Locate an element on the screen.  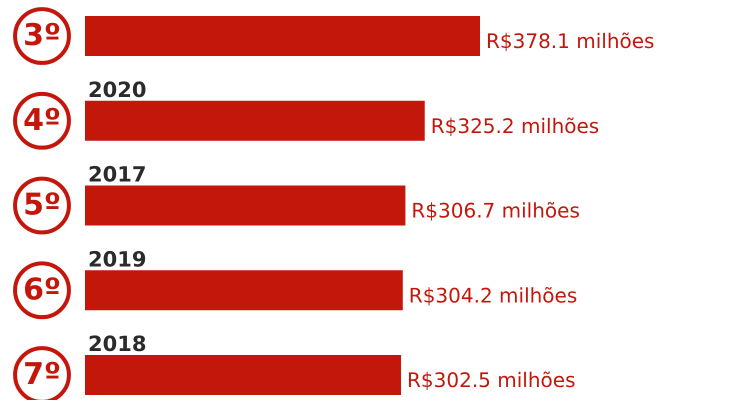
y-tick-label: 2018 is located at coordinates (117, 344).